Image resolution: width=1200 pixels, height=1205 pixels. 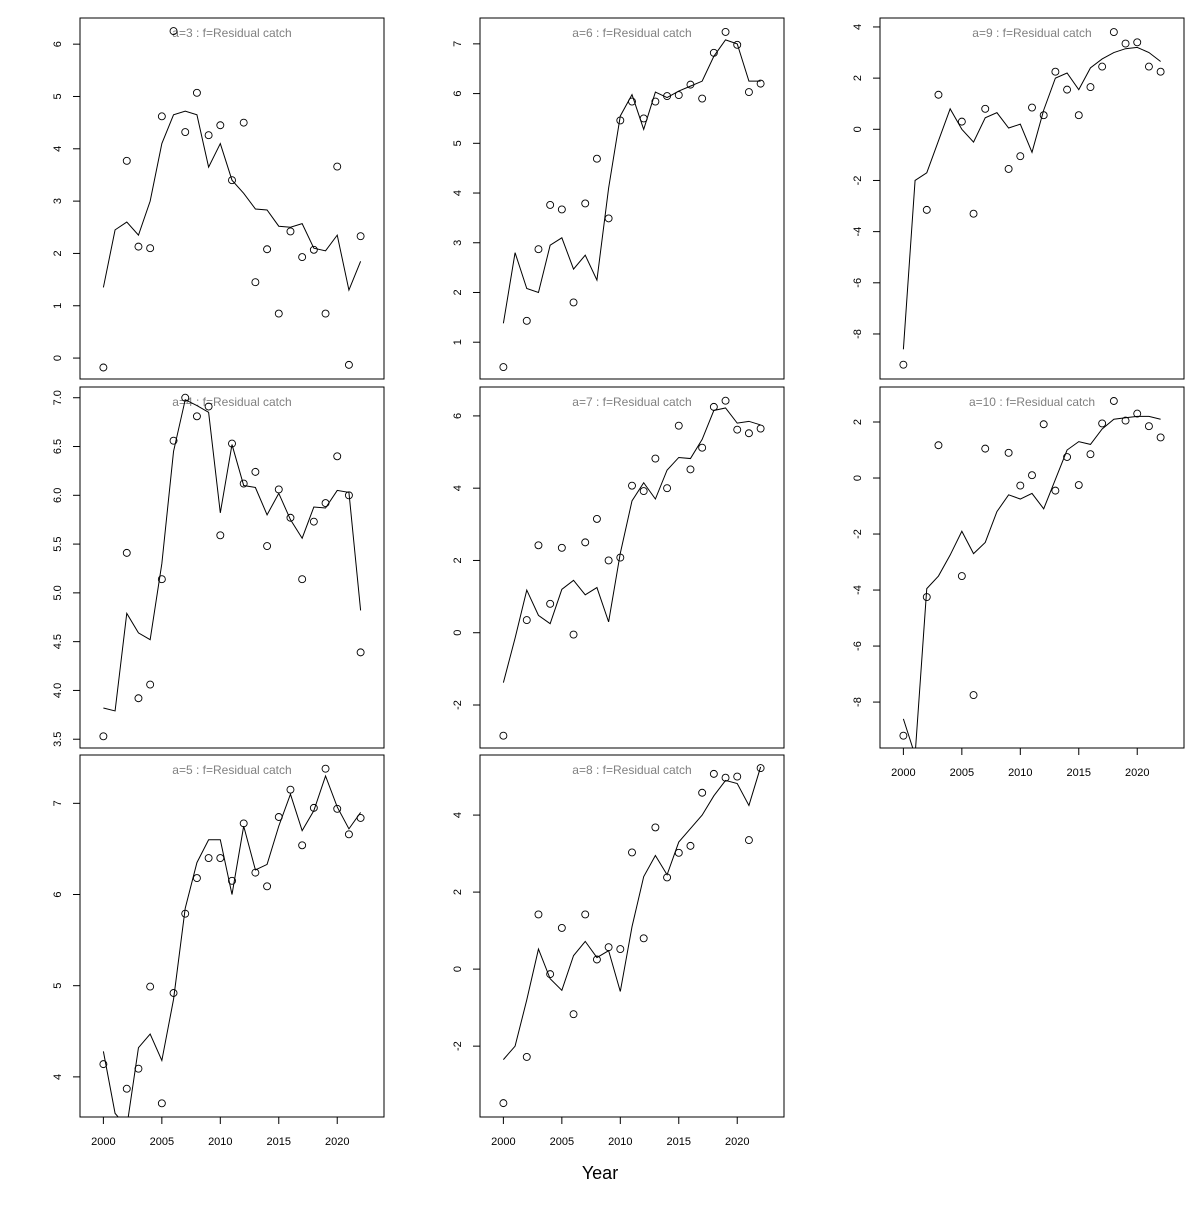 I want to click on plot-area, so click(x=1032, y=572).